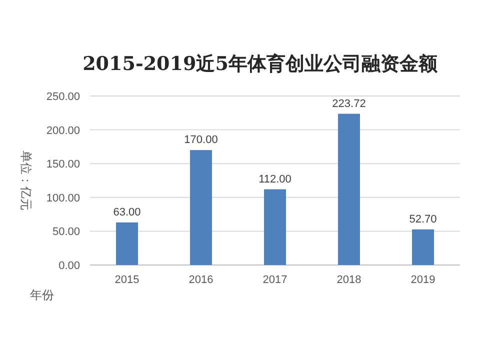 The height and width of the screenshot is (362, 500). Describe the element at coordinates (63, 97) in the screenshot. I see `y-tick-label: 250.00` at that location.